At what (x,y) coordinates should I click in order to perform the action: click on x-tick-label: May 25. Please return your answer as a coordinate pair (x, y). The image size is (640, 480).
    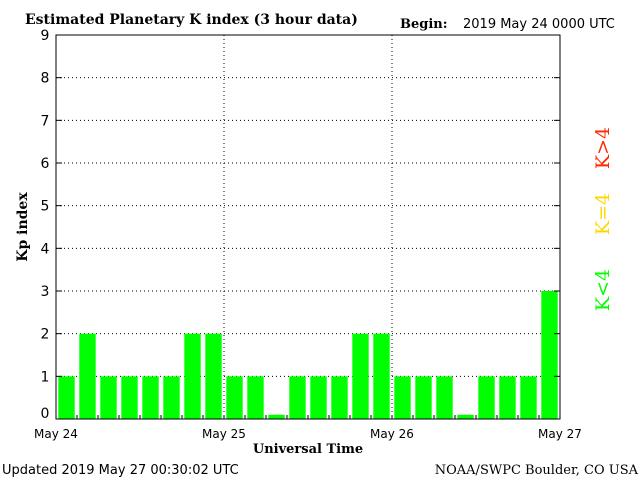
    Looking at the image, I should click on (224, 434).